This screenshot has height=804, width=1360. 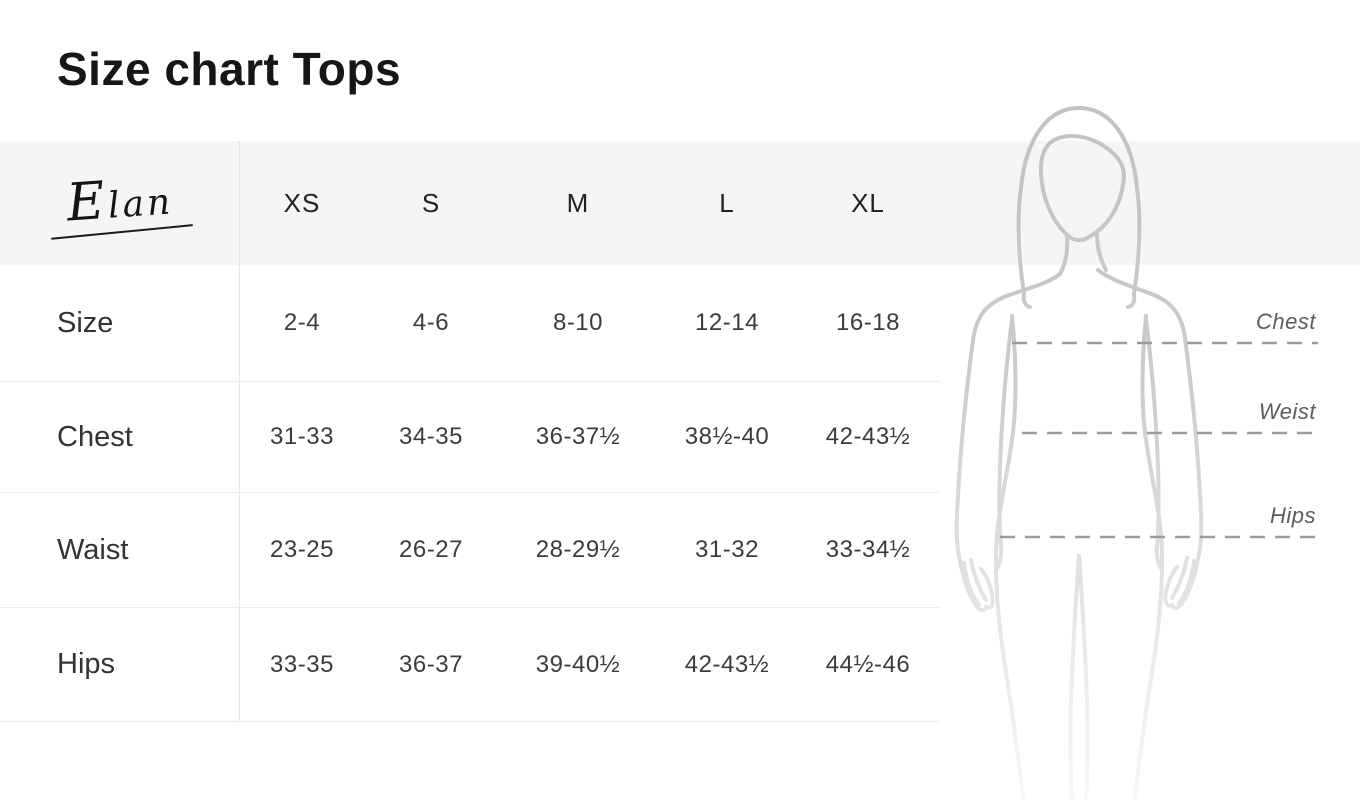 What do you see at coordinates (727, 550) in the screenshot?
I see `table-cell-waist-l: 31-32` at bounding box center [727, 550].